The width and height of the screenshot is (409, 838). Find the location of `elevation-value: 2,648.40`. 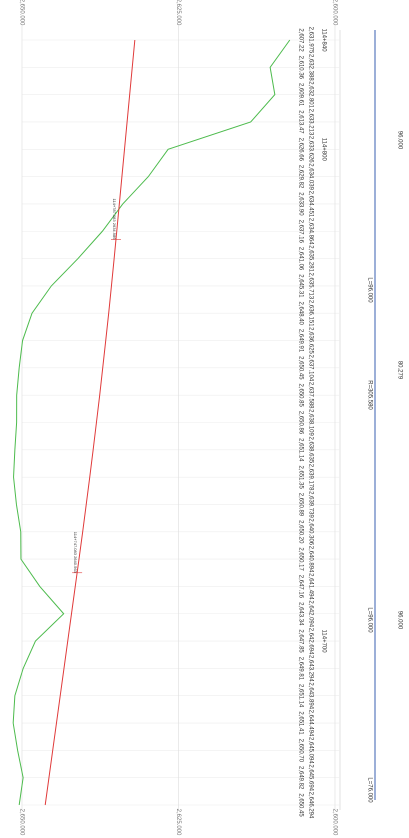

elevation-value: 2,648.40 is located at coordinates (300, 314).